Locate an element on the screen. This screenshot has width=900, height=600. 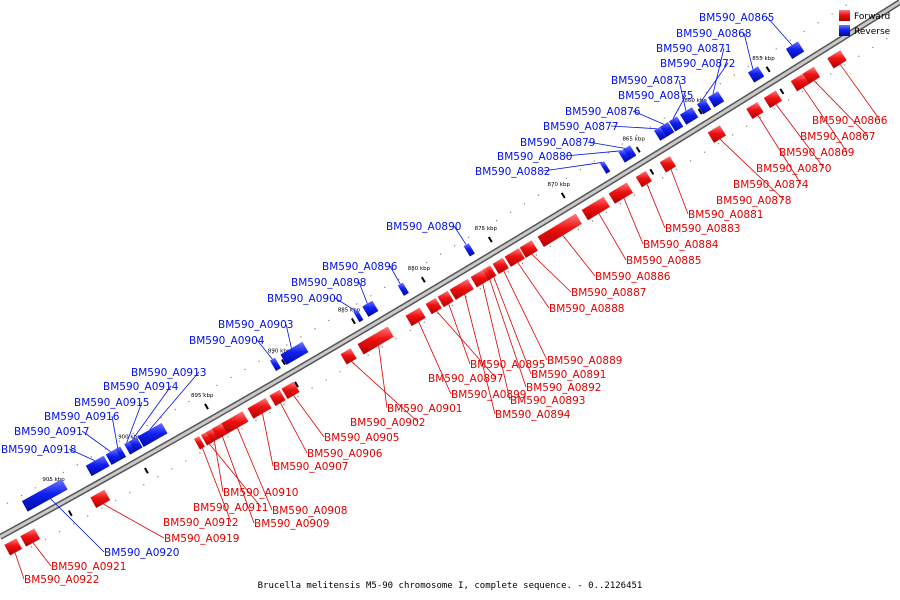
forward-gene-label: BM590_A0902 is located at coordinates (387, 423).